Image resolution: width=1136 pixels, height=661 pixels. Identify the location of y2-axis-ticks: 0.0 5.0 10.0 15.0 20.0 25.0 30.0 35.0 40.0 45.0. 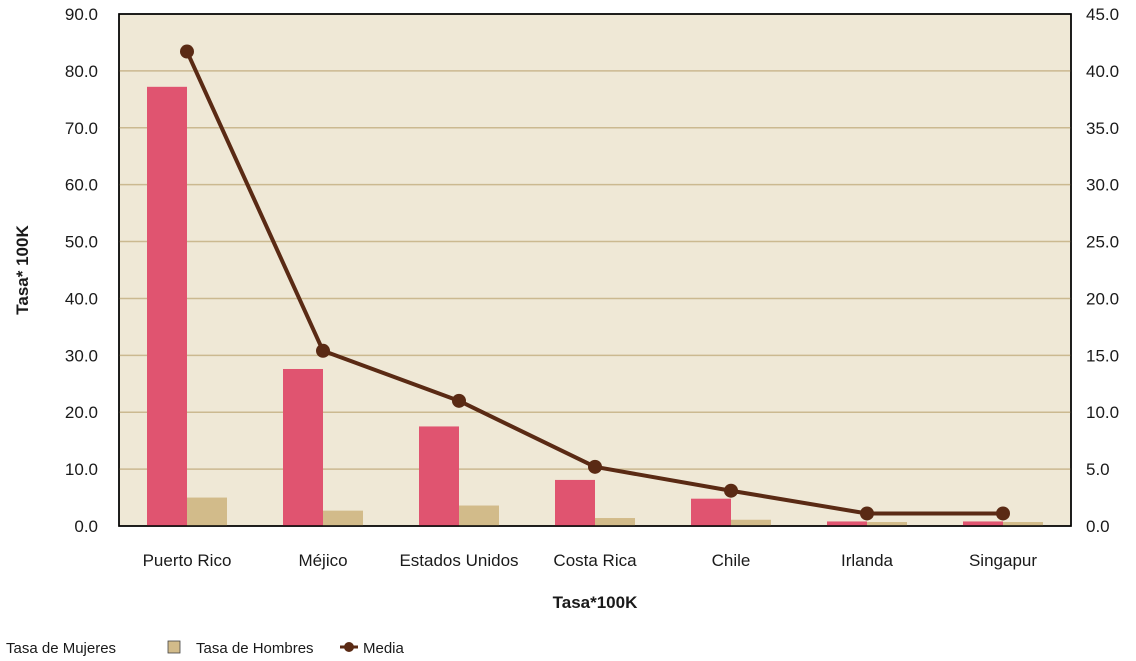
(1102, 270).